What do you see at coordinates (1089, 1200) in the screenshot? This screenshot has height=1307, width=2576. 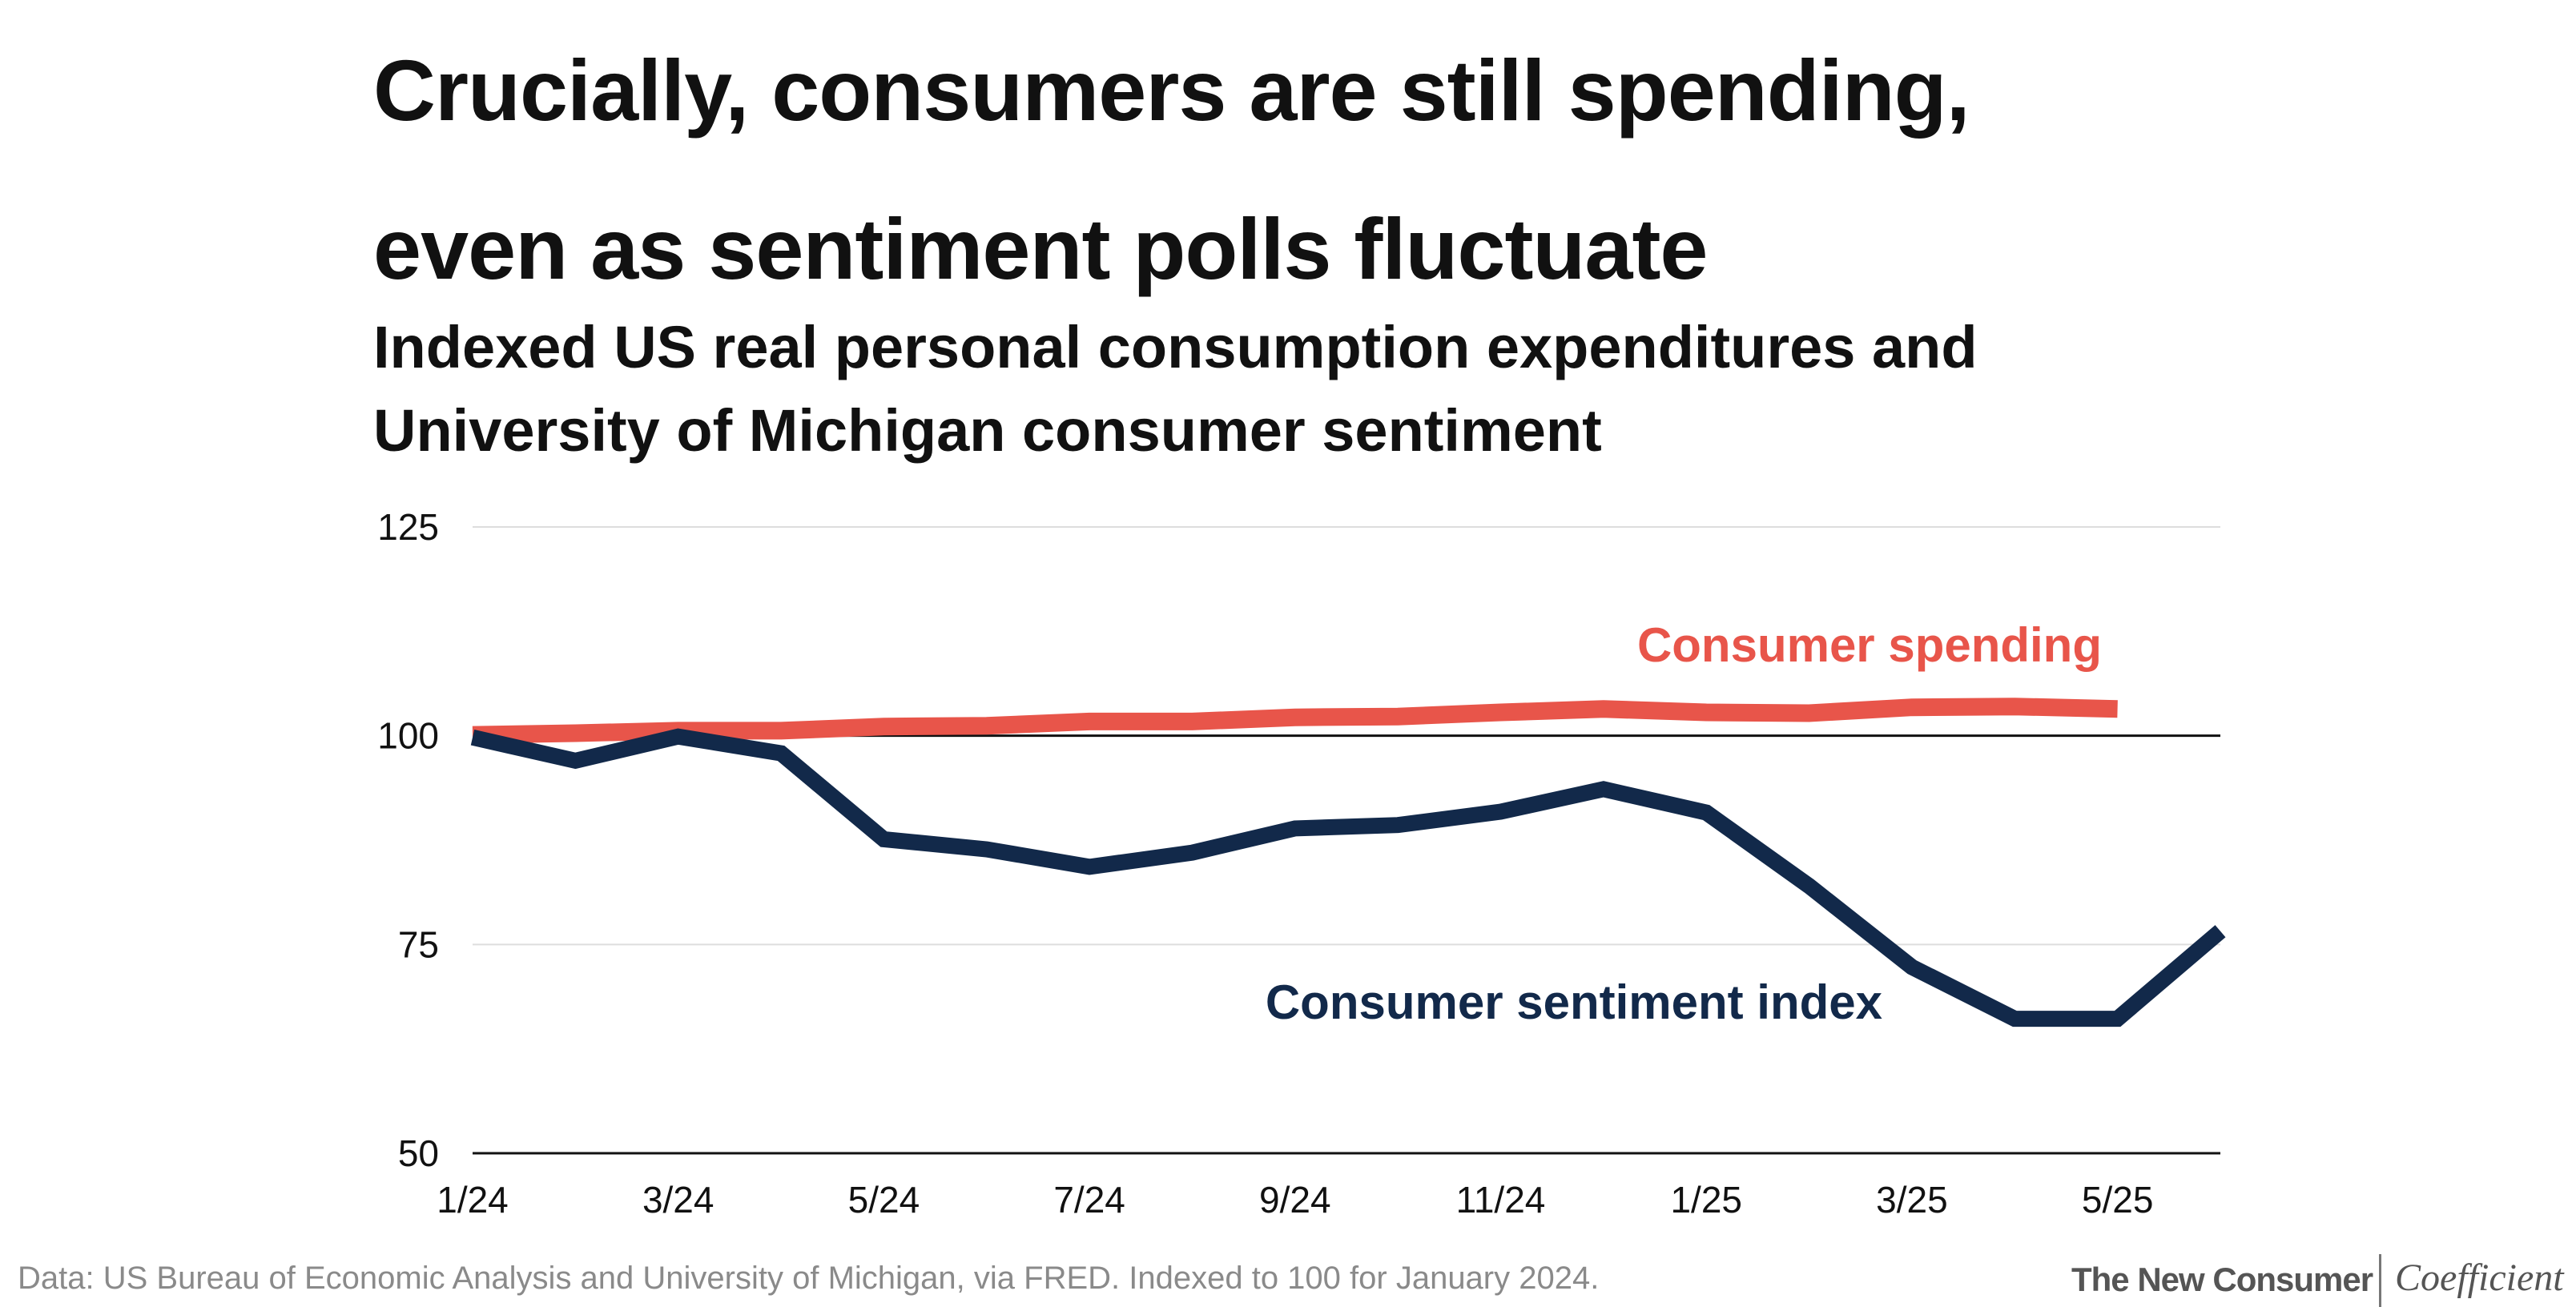 I see `x-tick-label: 7/24` at bounding box center [1089, 1200].